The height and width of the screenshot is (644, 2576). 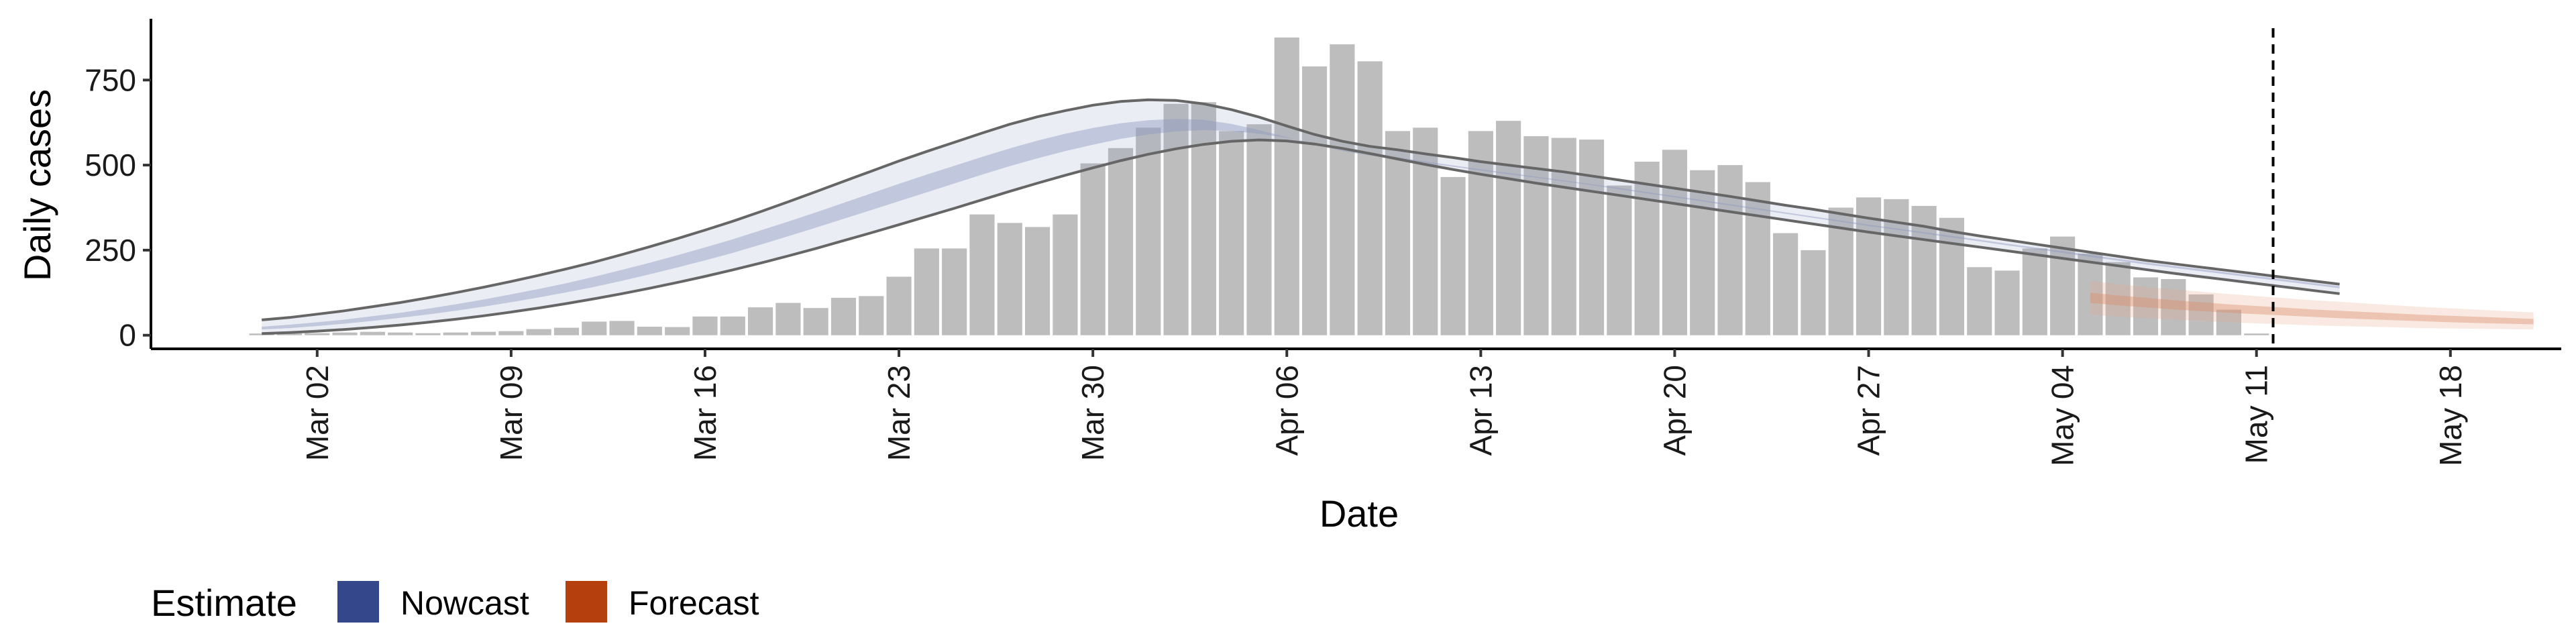 What do you see at coordinates (705, 413) in the screenshot?
I see `x-tick-label: Mar 16` at bounding box center [705, 413].